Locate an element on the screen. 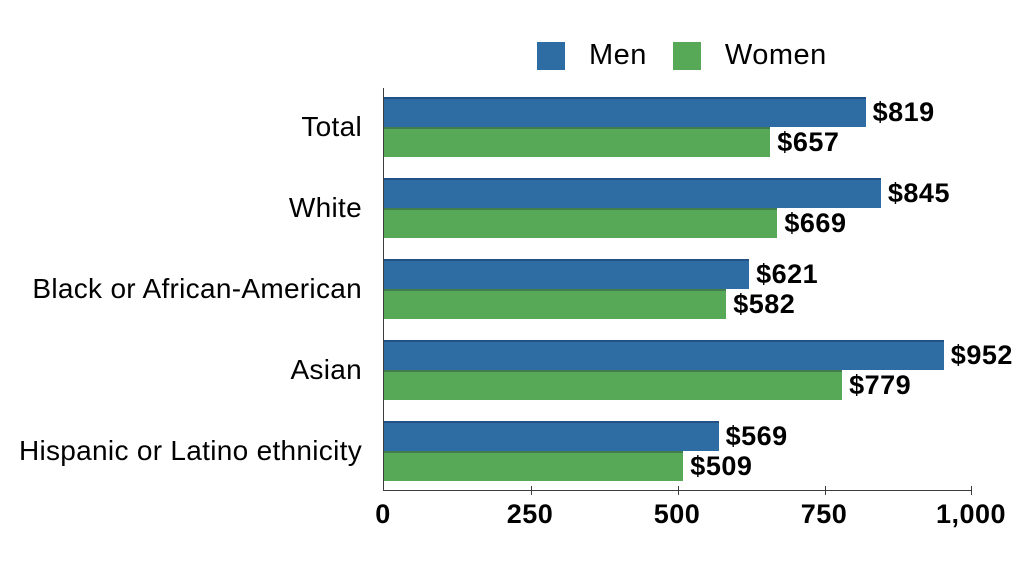 The height and width of the screenshot is (576, 1024). category-label-asian: Asian is located at coordinates (326, 369).